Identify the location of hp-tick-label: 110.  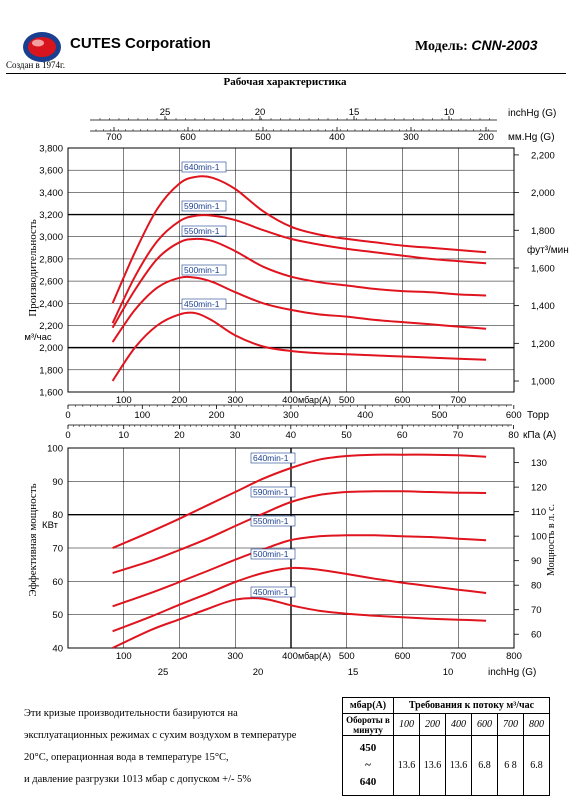
(538, 512).